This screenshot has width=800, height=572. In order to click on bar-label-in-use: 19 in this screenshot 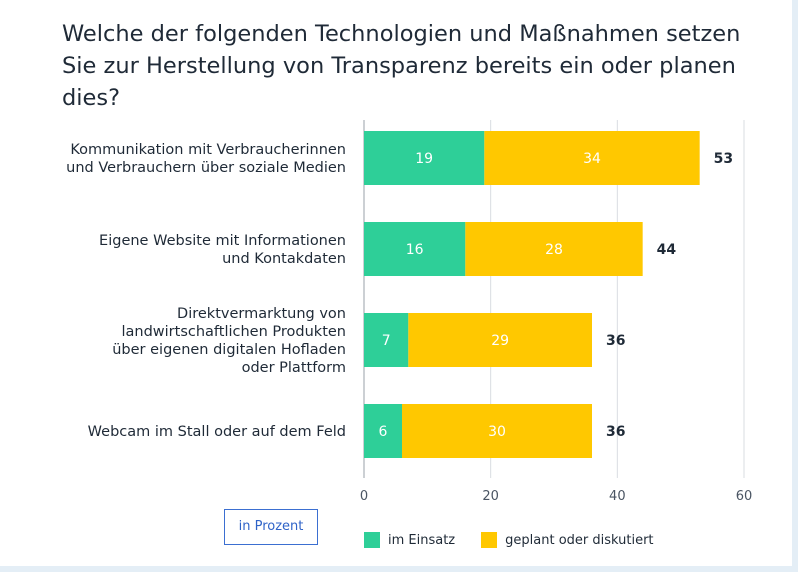, I will do `click(424, 159)`.